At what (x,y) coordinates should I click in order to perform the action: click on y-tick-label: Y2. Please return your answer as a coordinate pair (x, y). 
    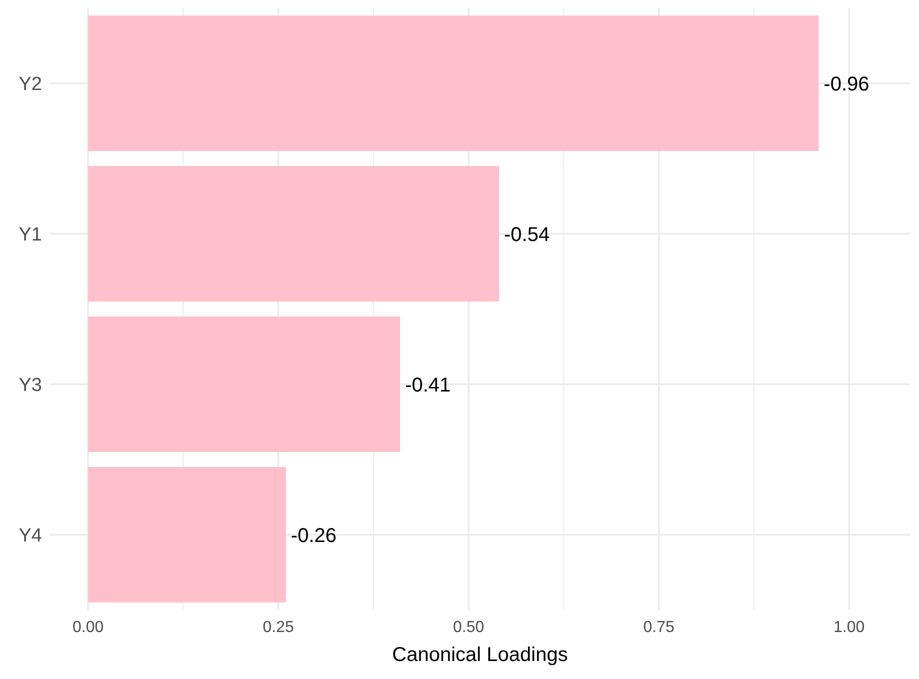
    Looking at the image, I should click on (30, 84).